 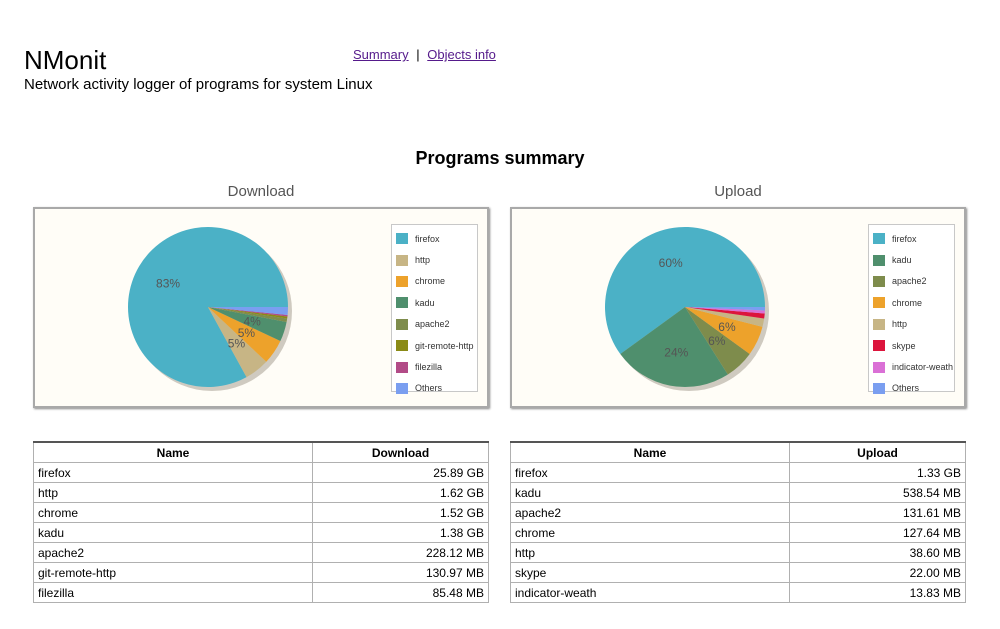 What do you see at coordinates (173, 572) in the screenshot?
I see `row-name-cell: git-remote-http` at bounding box center [173, 572].